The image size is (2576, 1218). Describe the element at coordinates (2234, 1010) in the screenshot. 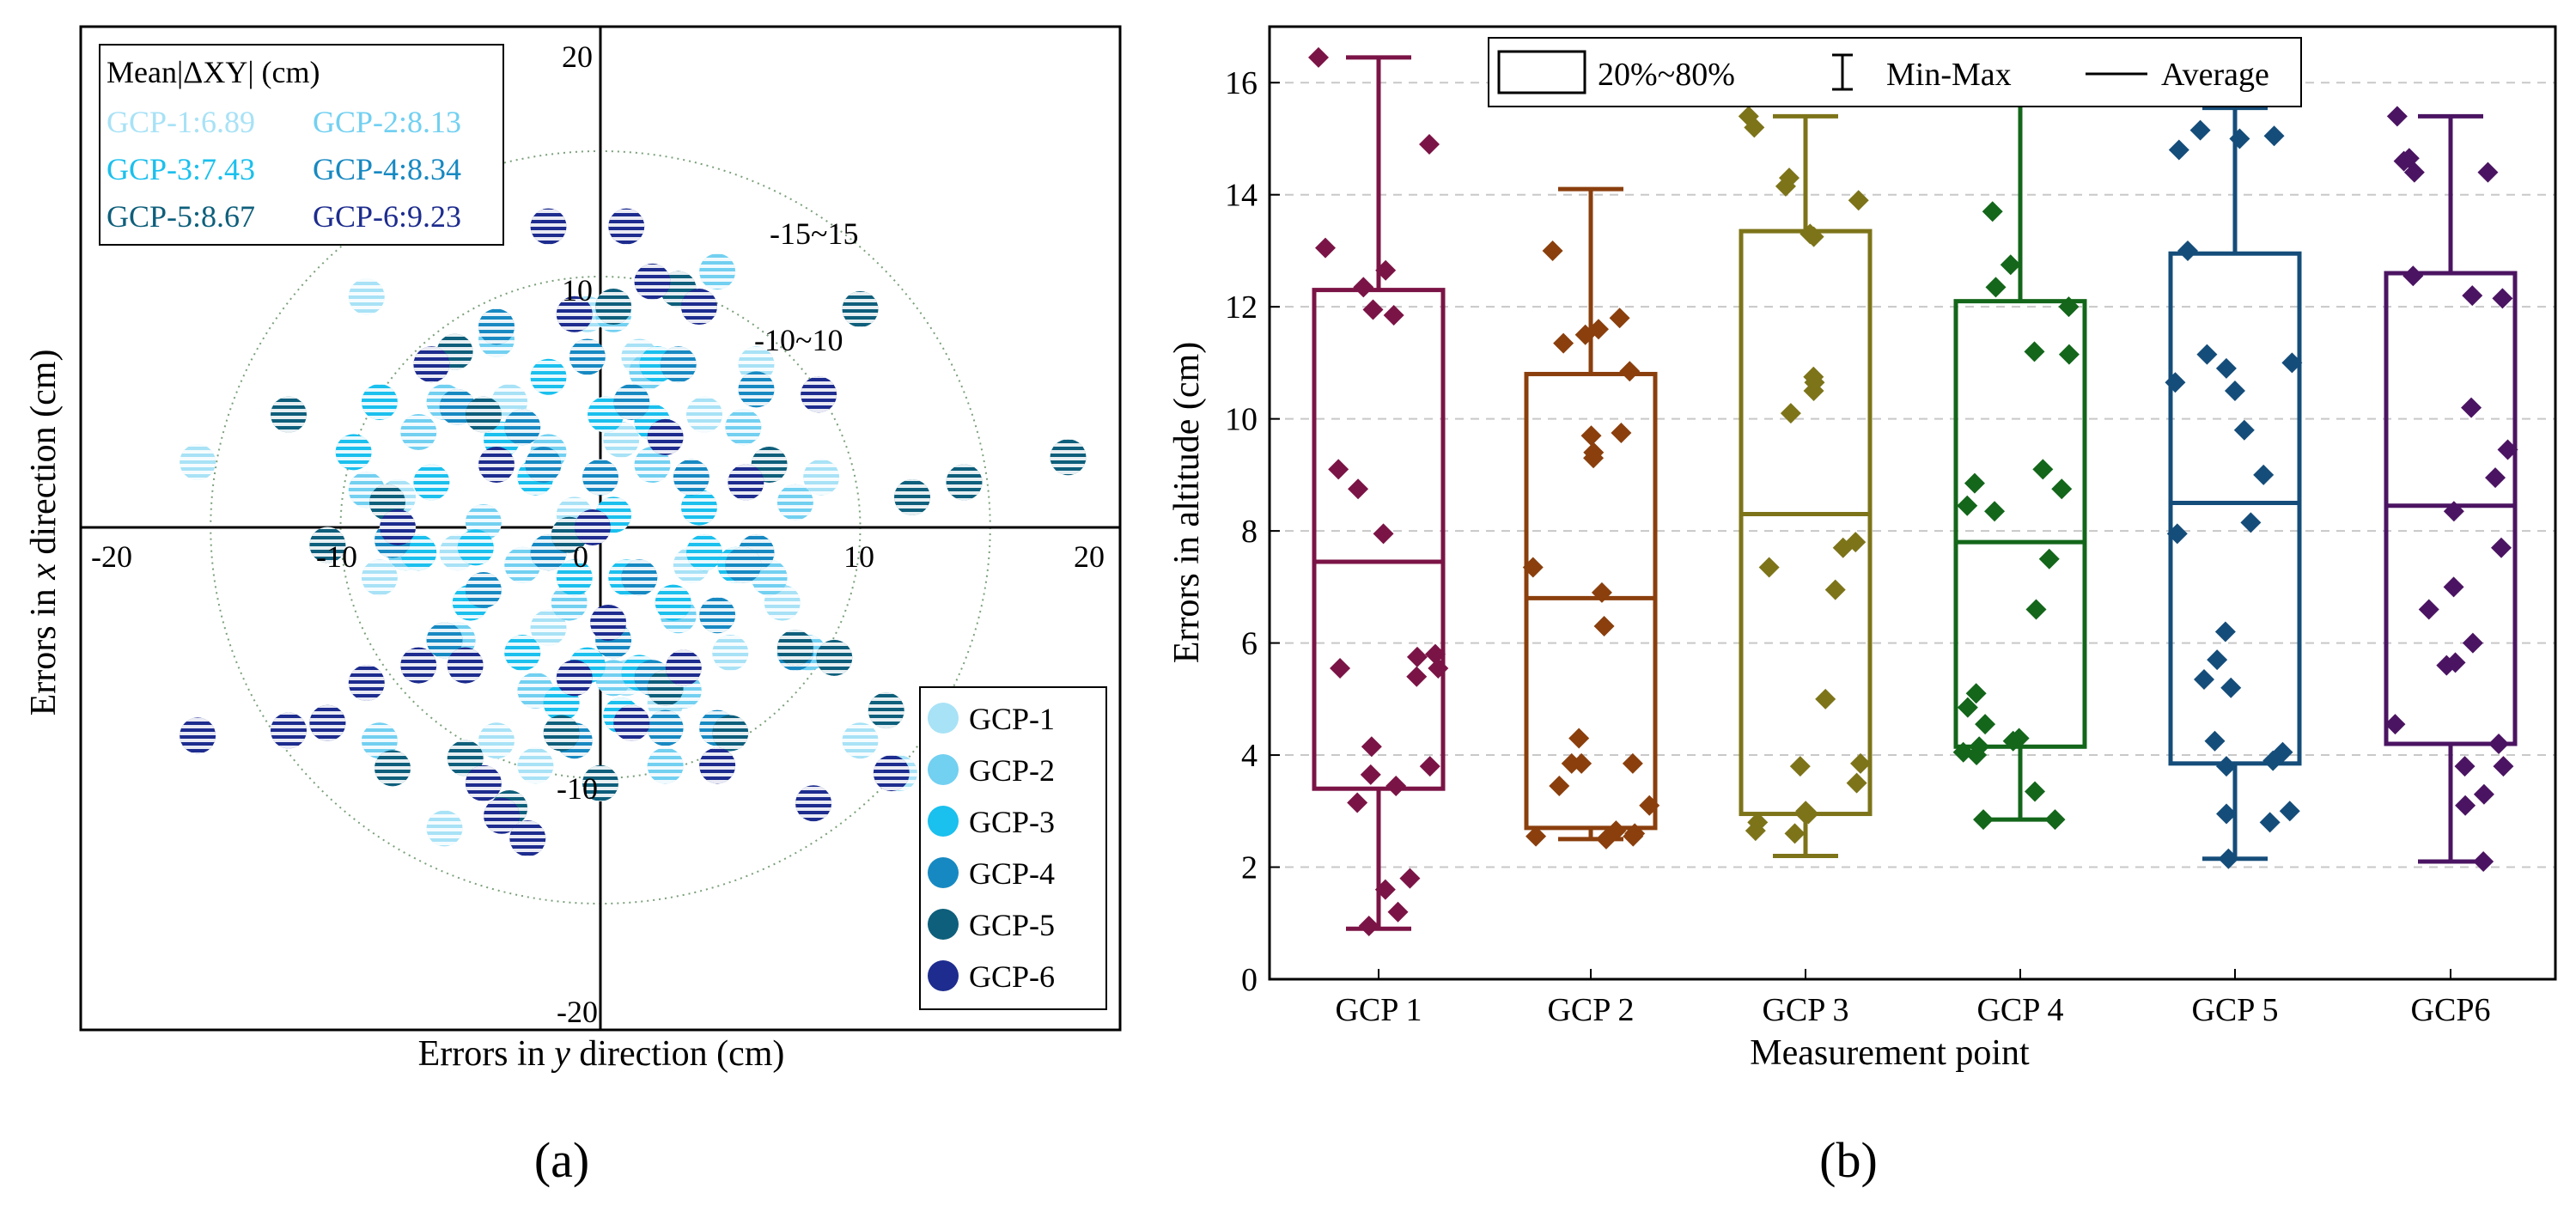

I see `category-label: GCP 5` at that location.